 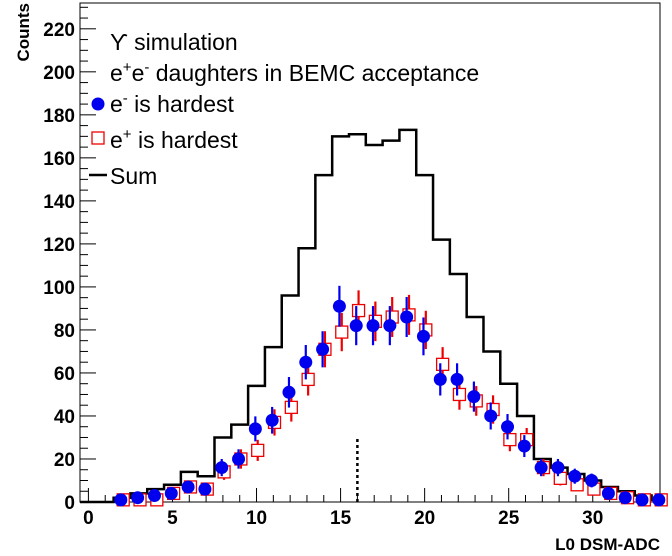 I want to click on x-tick-label: 0, so click(x=88, y=518).